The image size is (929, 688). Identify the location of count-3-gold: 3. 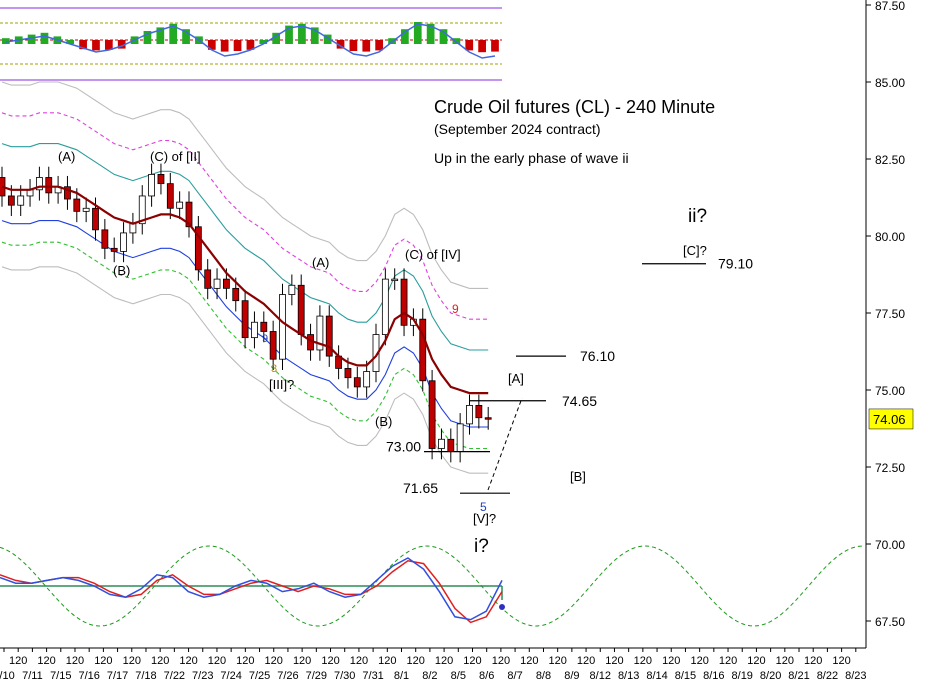
(274, 369).